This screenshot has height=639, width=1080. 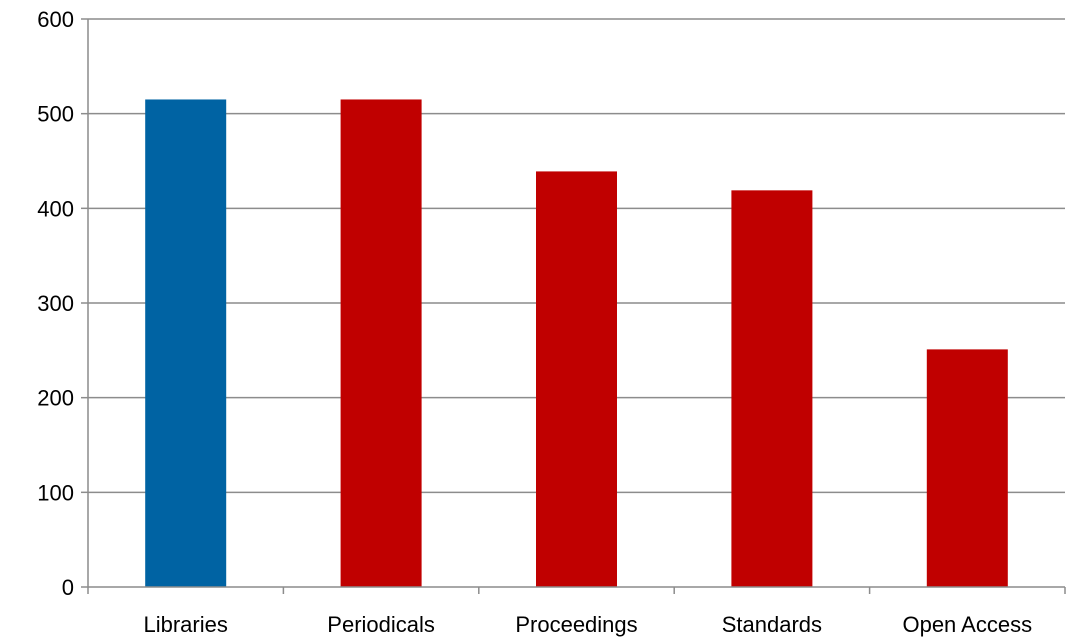 I want to click on y-tick-label: 400, so click(x=55, y=208).